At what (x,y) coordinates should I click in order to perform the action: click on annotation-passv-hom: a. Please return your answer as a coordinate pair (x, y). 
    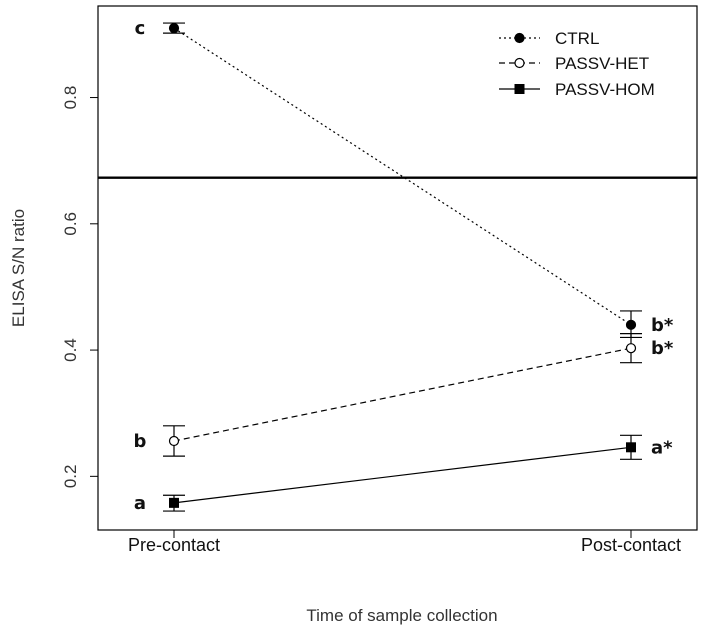
    Looking at the image, I should click on (140, 503).